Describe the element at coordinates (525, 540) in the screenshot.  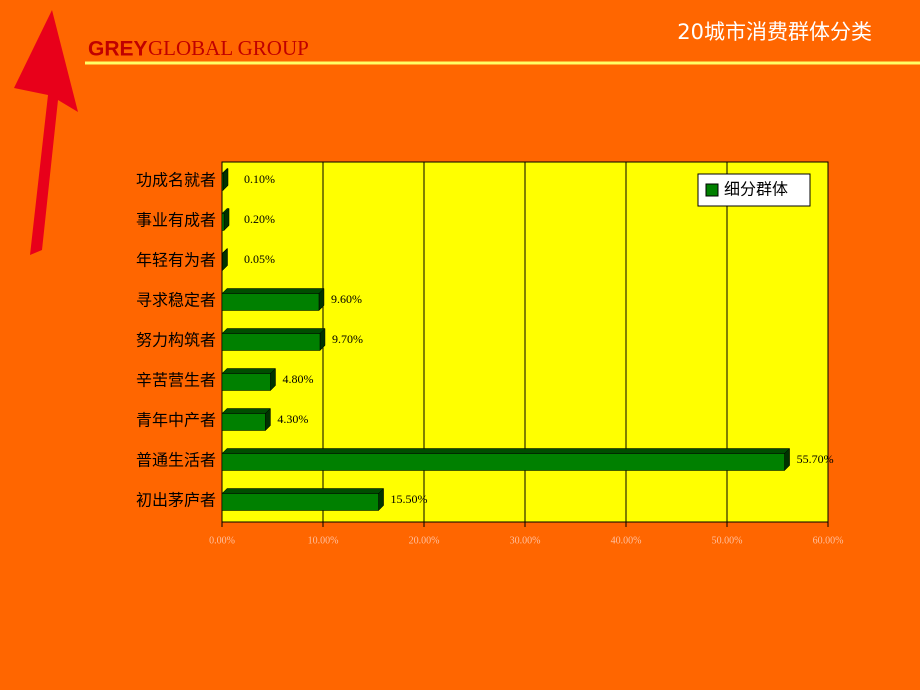
I see `x-tick-label: 30.00%` at that location.